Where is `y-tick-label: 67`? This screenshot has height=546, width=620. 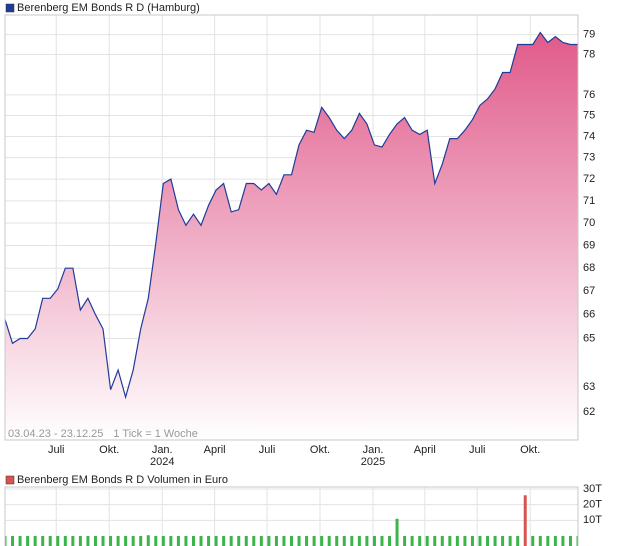
y-tick-label: 67 is located at coordinates (589, 291).